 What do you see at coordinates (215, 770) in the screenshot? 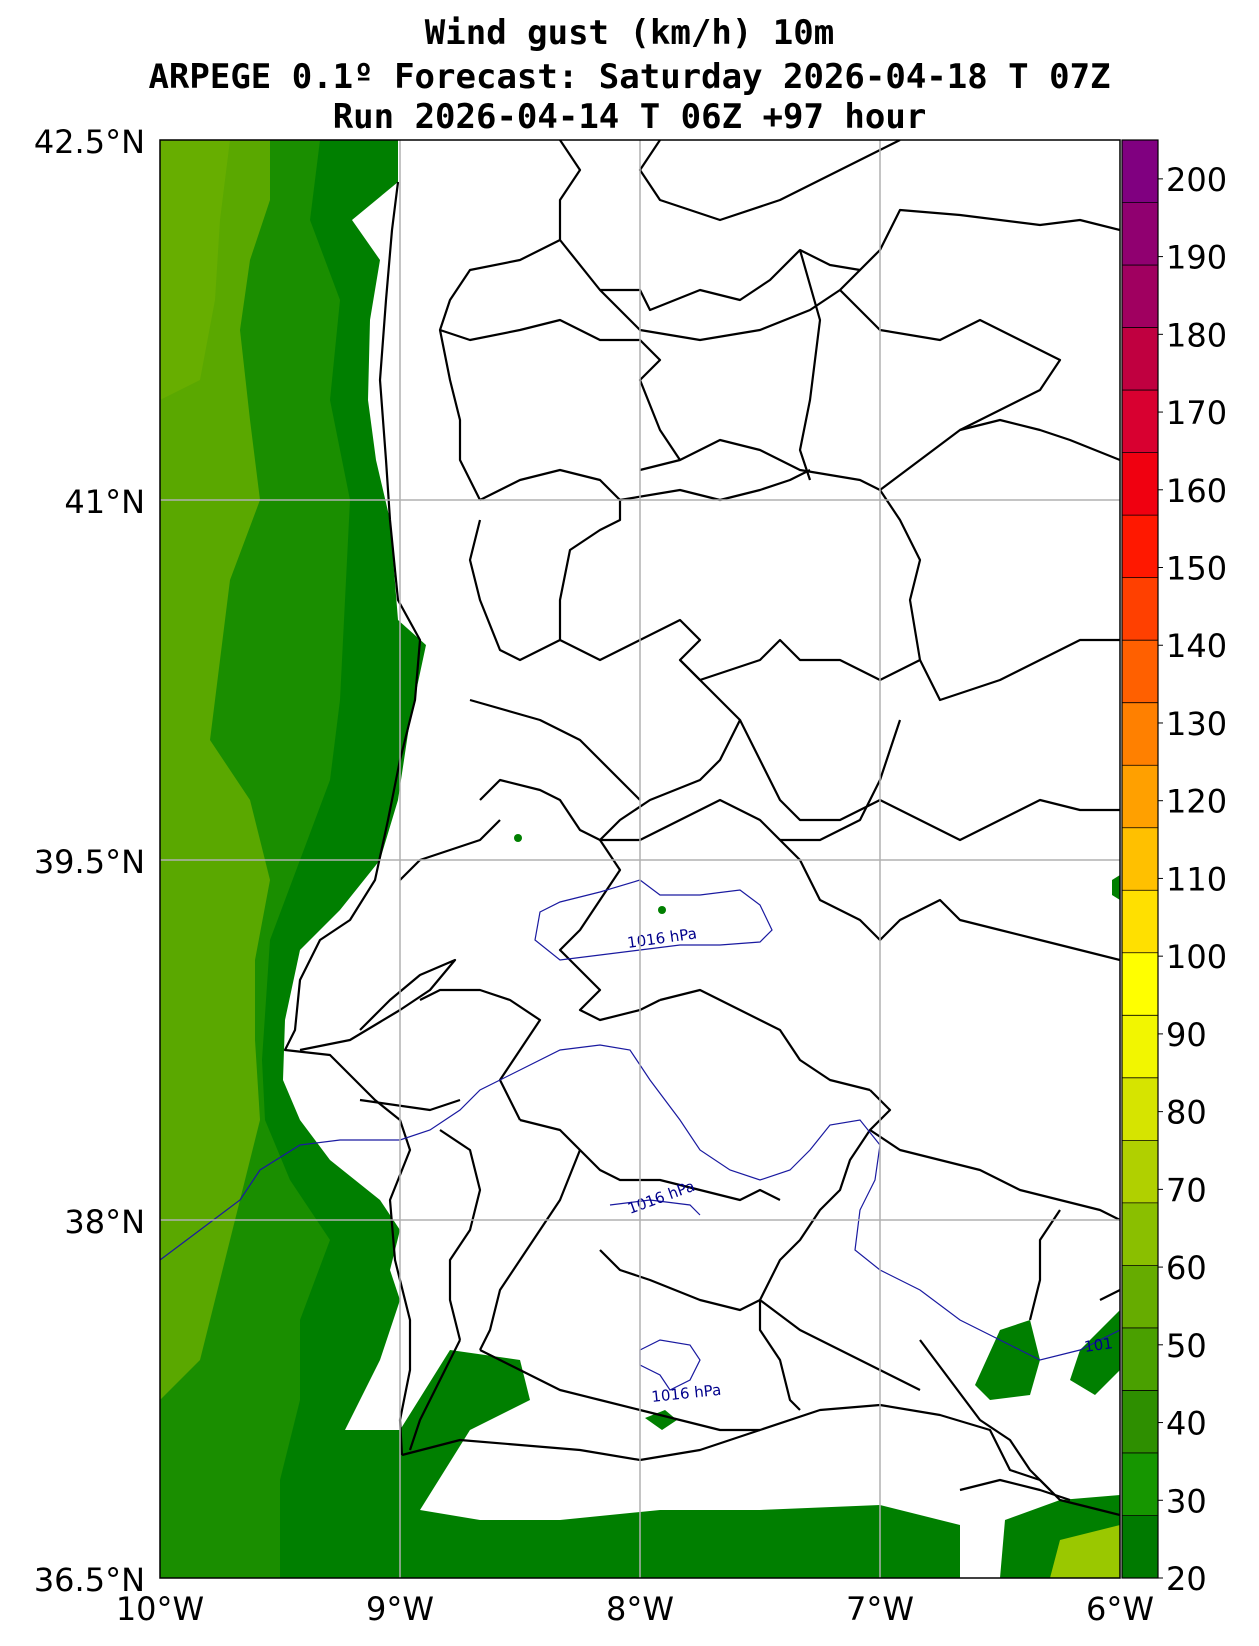
I see `ocean-gust-band-light` at bounding box center [215, 770].